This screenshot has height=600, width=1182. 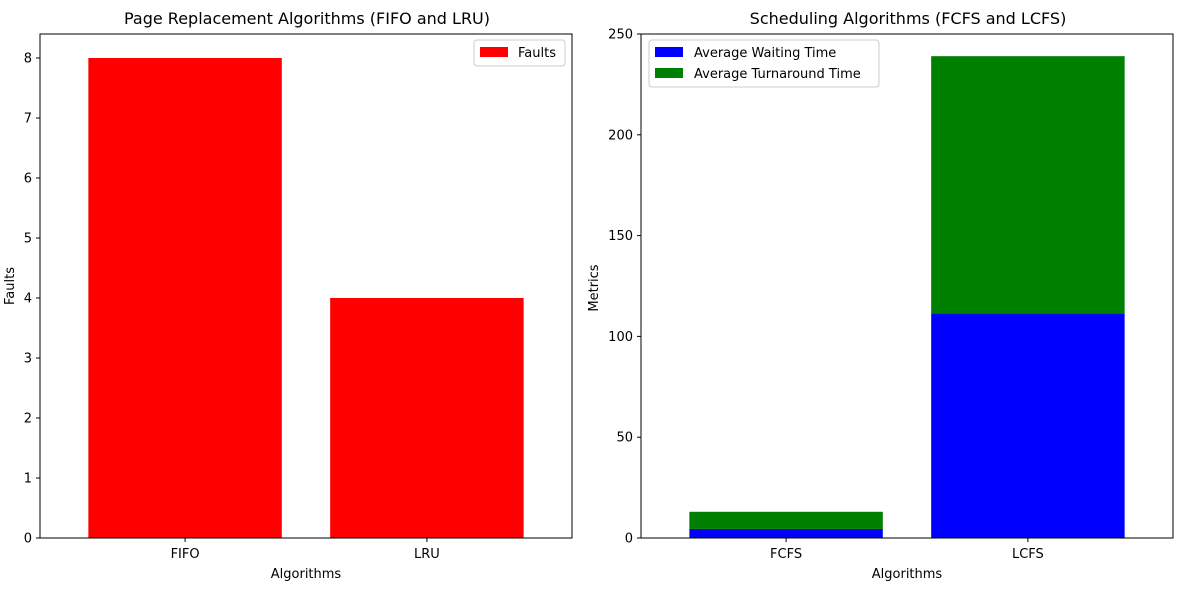 What do you see at coordinates (28, 299) in the screenshot?
I see `y-tick-label: 4` at bounding box center [28, 299].